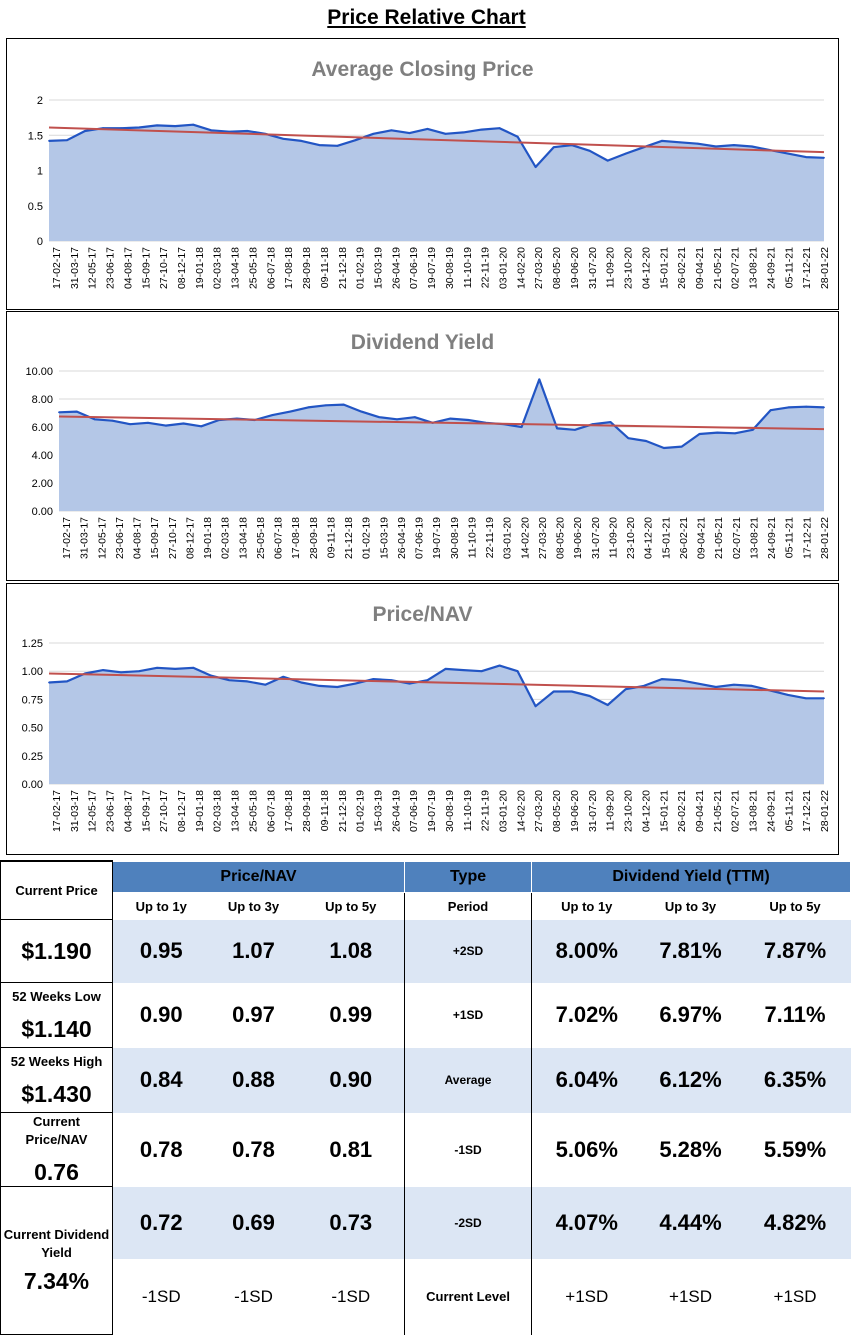  Describe the element at coordinates (253, 1014) in the screenshot. I see `price-nav-3y-cell: 0.97` at that location.